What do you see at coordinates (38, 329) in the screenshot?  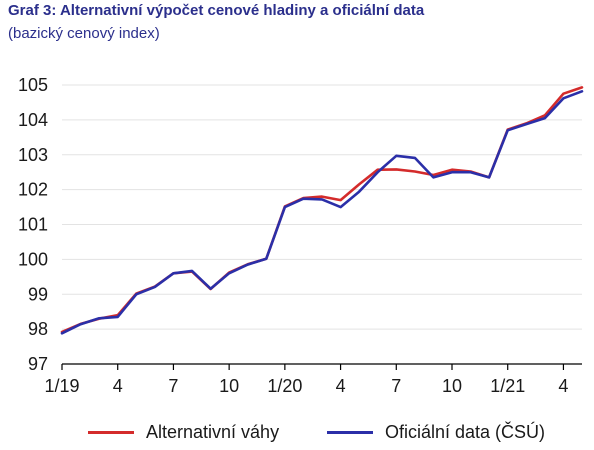 I see `y-tick-label: 98` at bounding box center [38, 329].